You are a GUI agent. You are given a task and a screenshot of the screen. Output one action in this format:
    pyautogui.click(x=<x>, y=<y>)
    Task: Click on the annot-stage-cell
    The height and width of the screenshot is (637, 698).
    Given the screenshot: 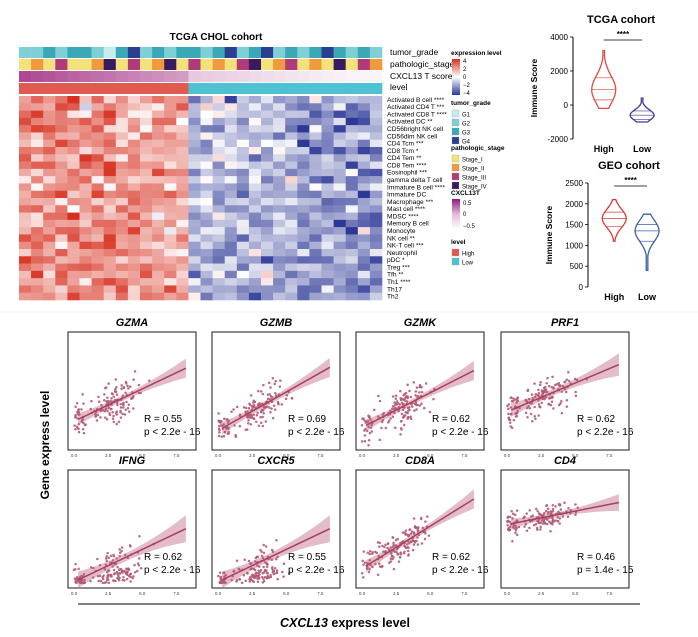 What is the action you would take?
    pyautogui.click(x=25, y=64)
    